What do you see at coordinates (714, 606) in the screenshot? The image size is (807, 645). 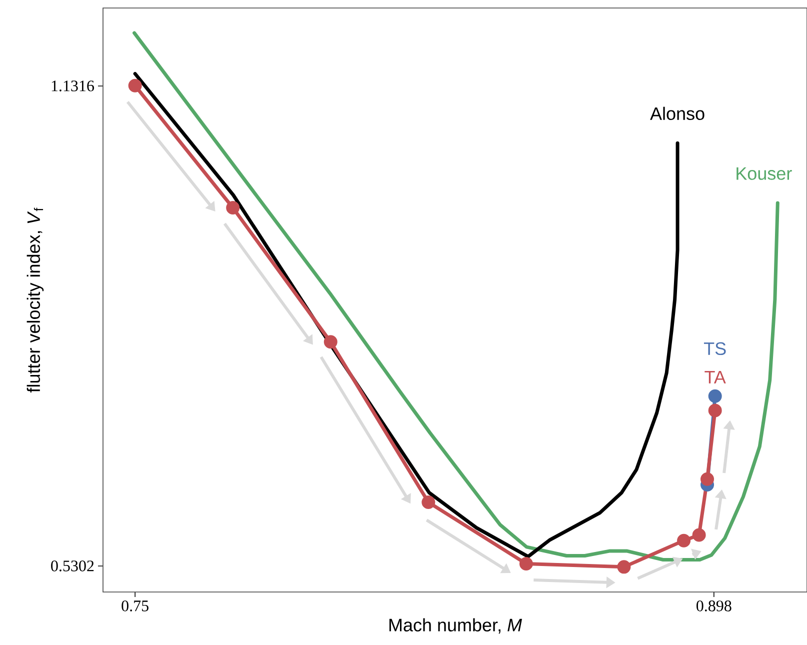 I see `x-tick-label: 0.898` at bounding box center [714, 606].